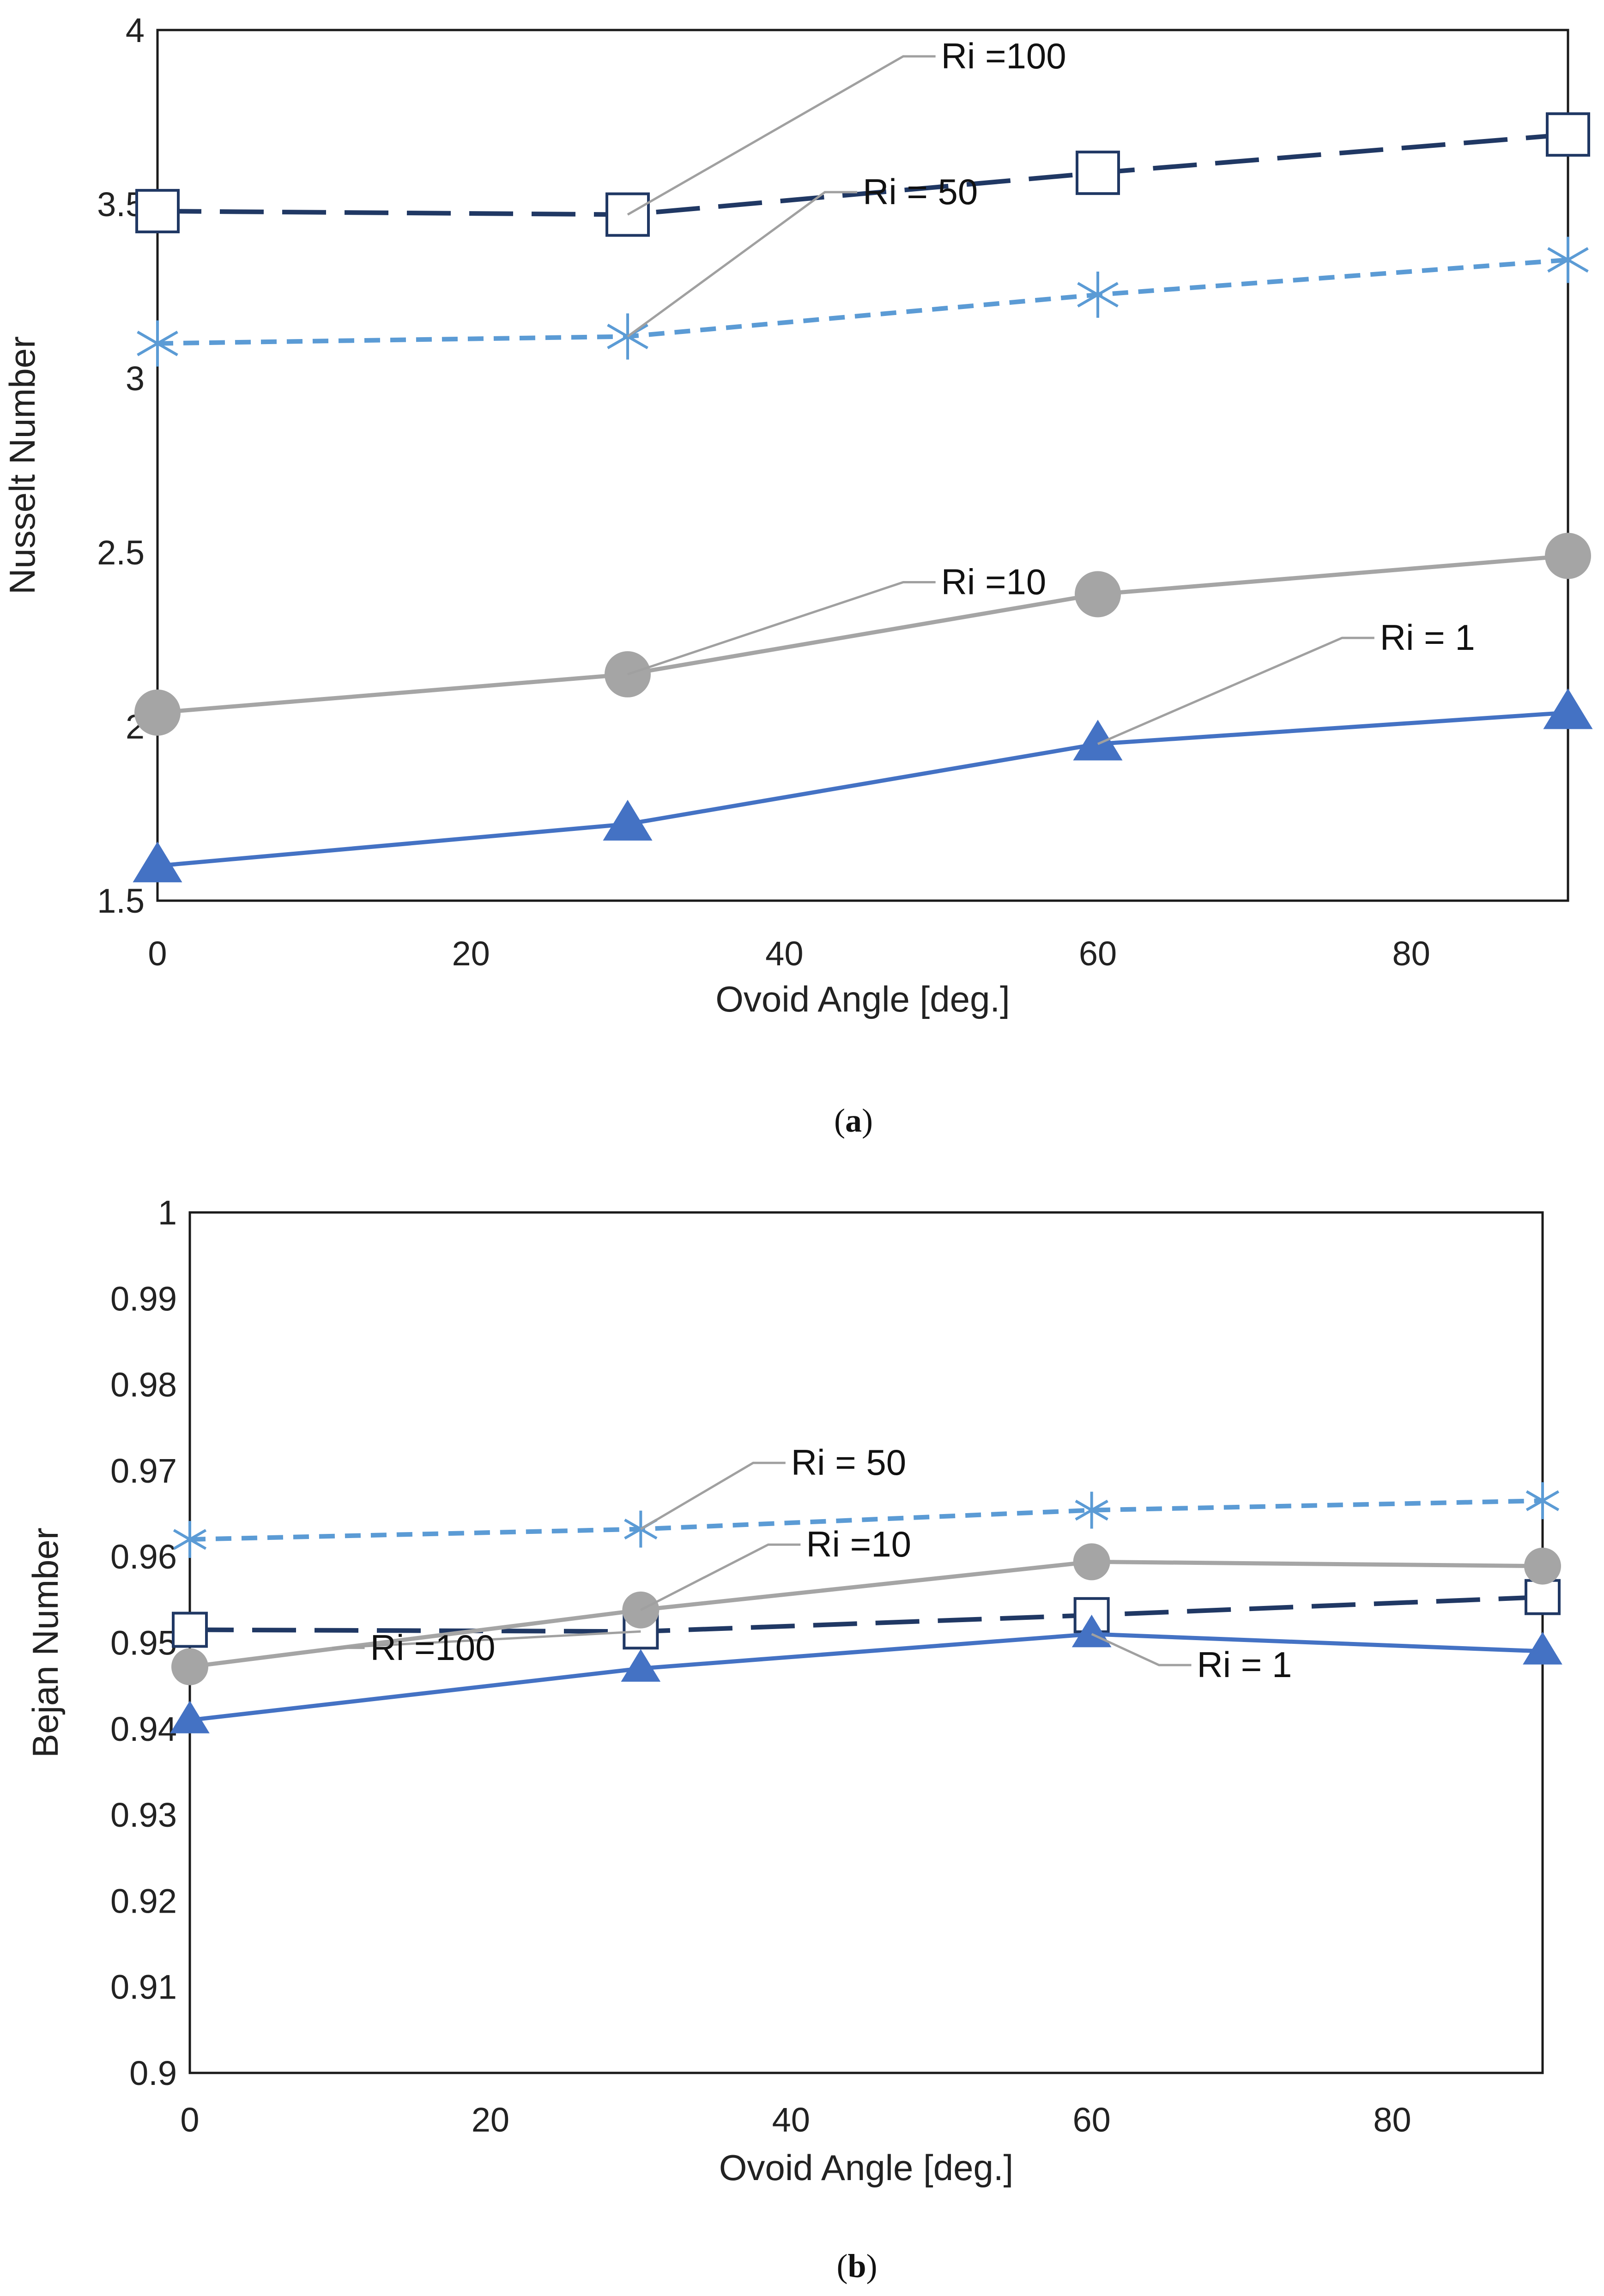 Image resolution: width=1604 pixels, height=2296 pixels. Describe the element at coordinates (143, 1987) in the screenshot. I see `y-tick-label: 0.91` at that location.